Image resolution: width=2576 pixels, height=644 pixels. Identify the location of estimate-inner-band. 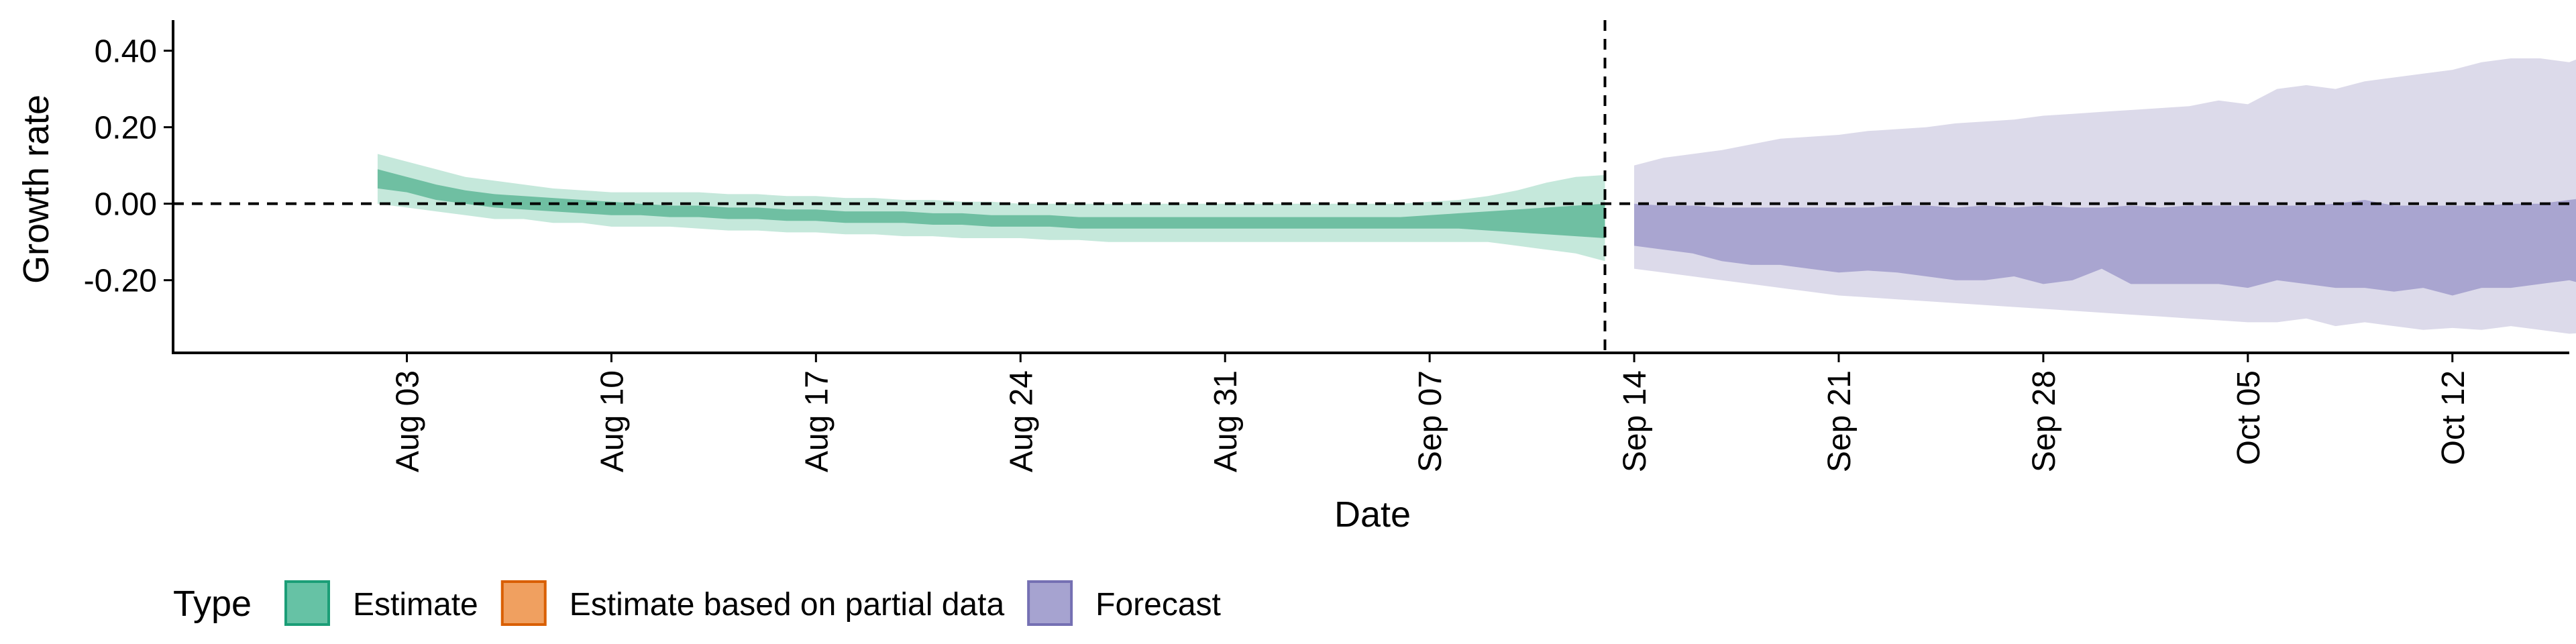
(991, 203).